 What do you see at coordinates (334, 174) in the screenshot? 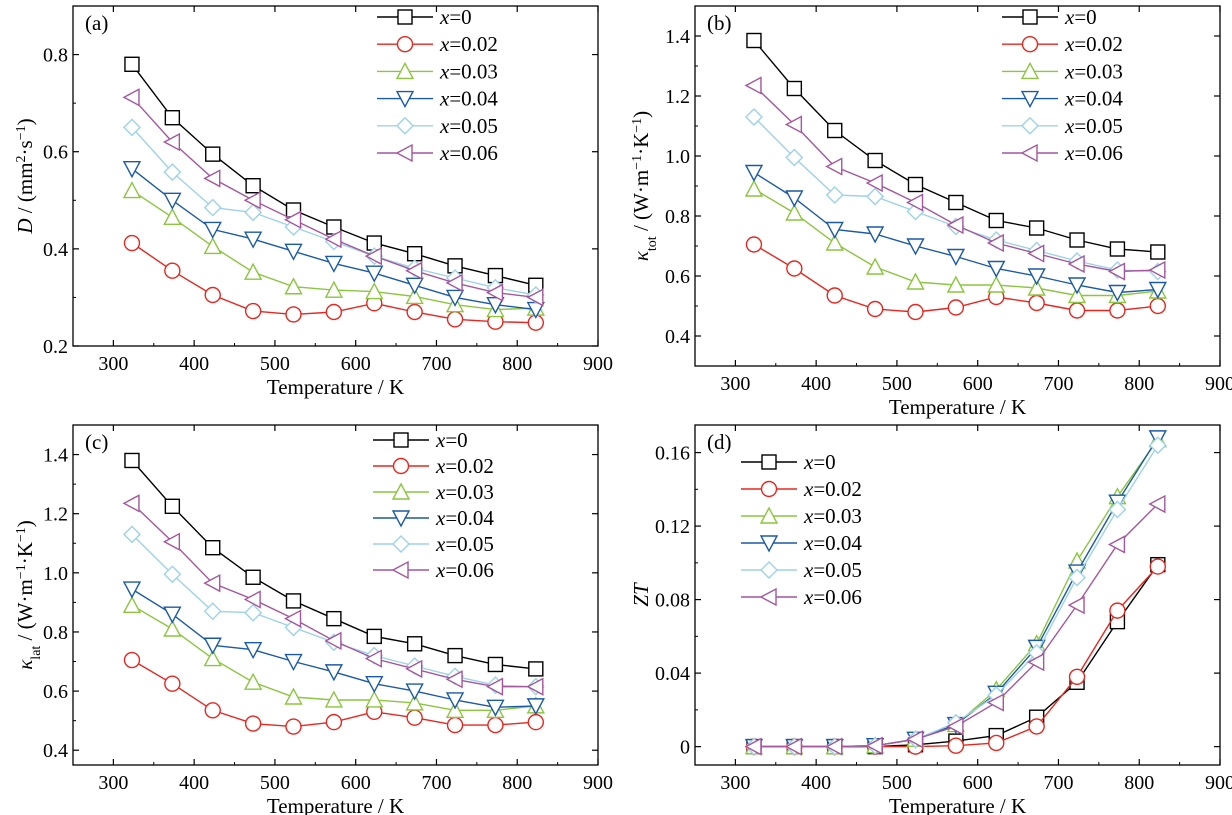
I see `series-x0` at bounding box center [334, 174].